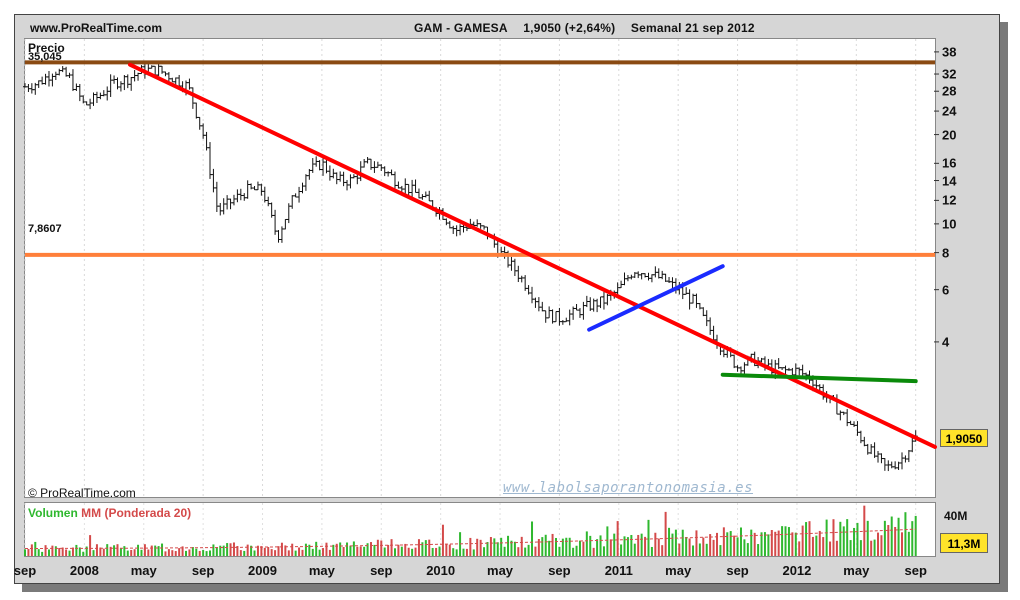 This screenshot has height=600, width=1020. What do you see at coordinates (628, 488) in the screenshot?
I see `watermark-link: www.labolsaporantonomasia.es` at bounding box center [628, 488].